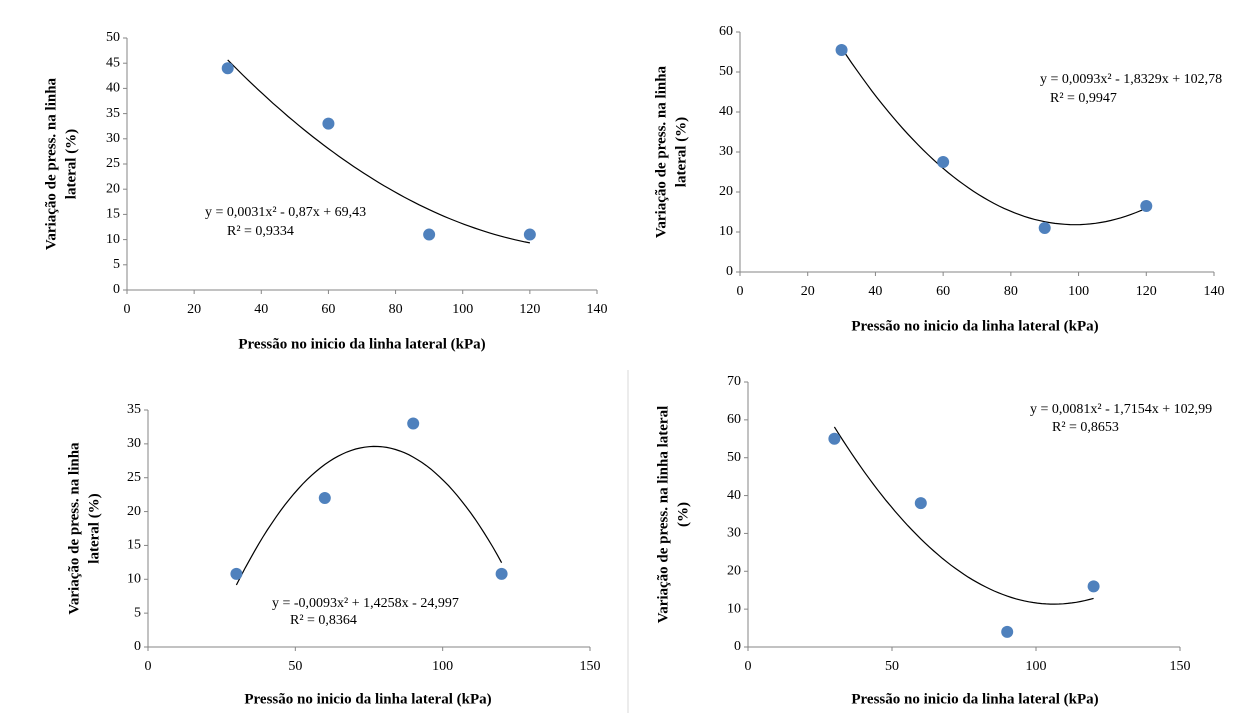  I want to click on equation: y = -0,0093x² + 1,4258x - 24,997, so click(365, 603).